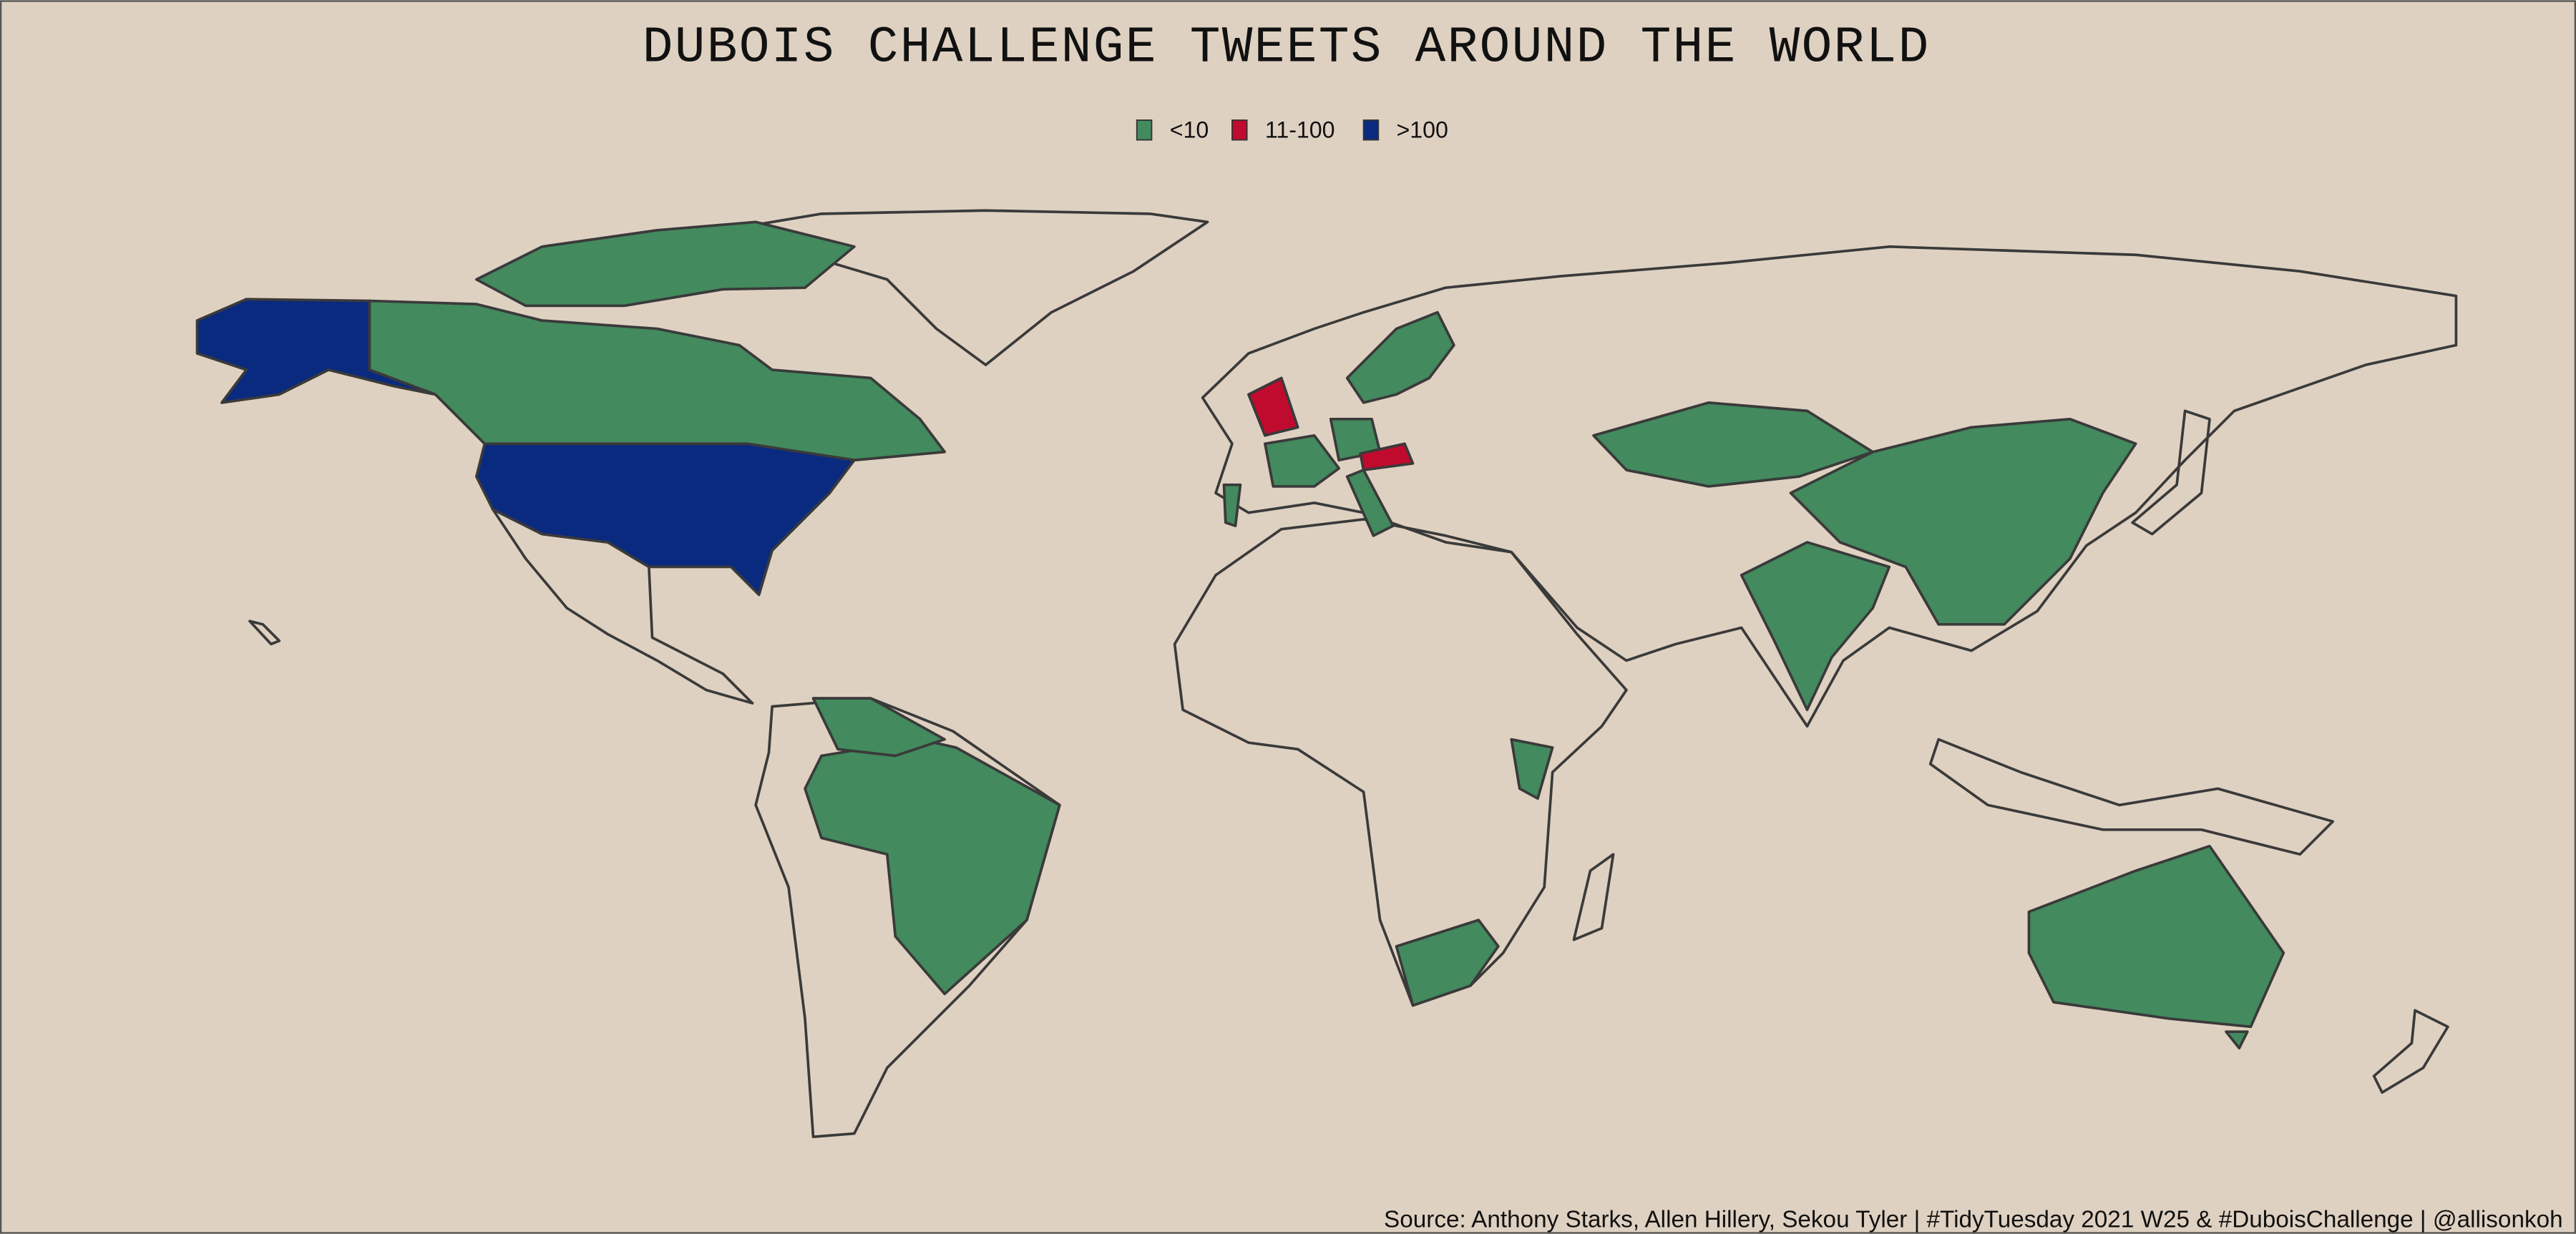 This screenshot has height=1234, width=2576. Describe the element at coordinates (1733, 444) in the screenshot. I see `kazakhstan` at that location.